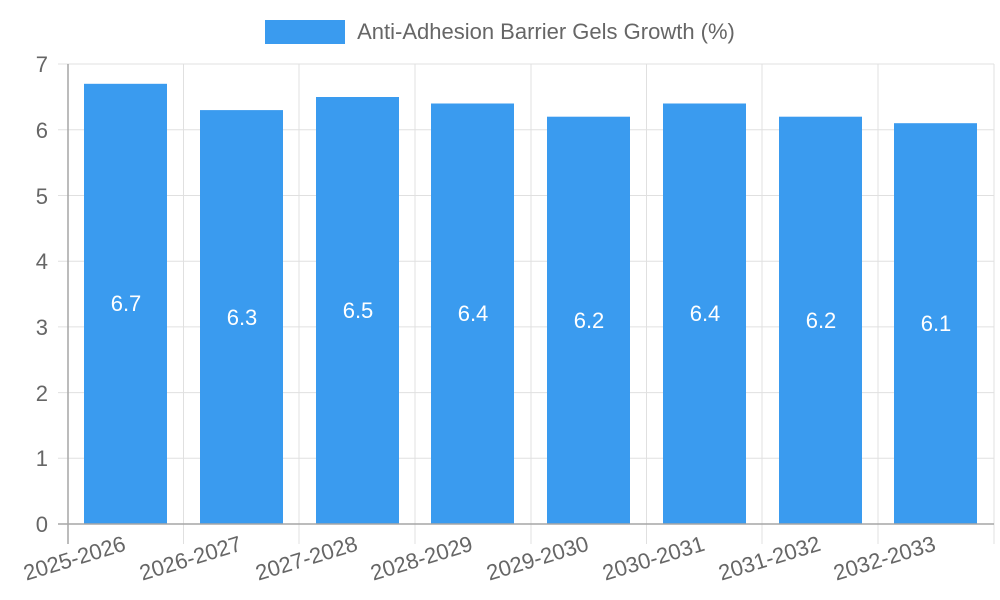 This screenshot has height=600, width=1000. What do you see at coordinates (42, 196) in the screenshot?
I see `y-tick-label: 5` at bounding box center [42, 196].